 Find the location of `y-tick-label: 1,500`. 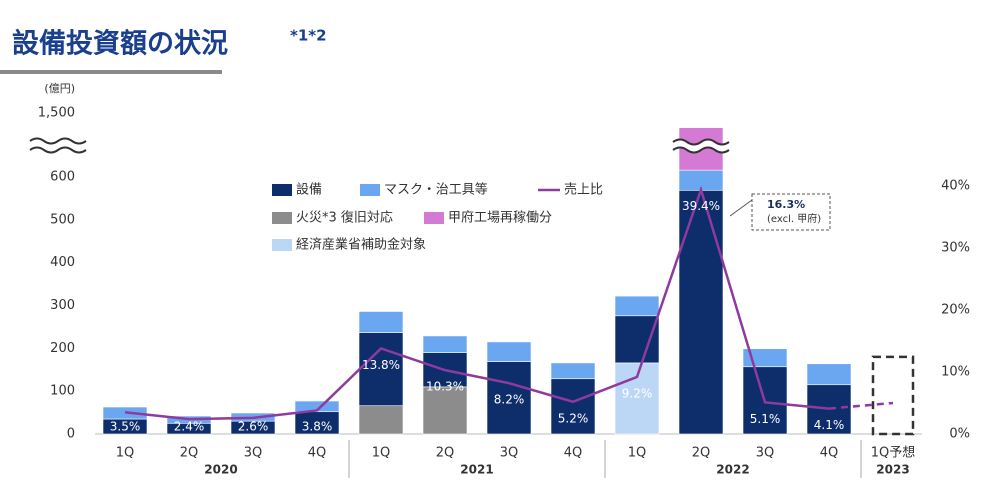

y-tick-label: 1,500 is located at coordinates (56, 113).